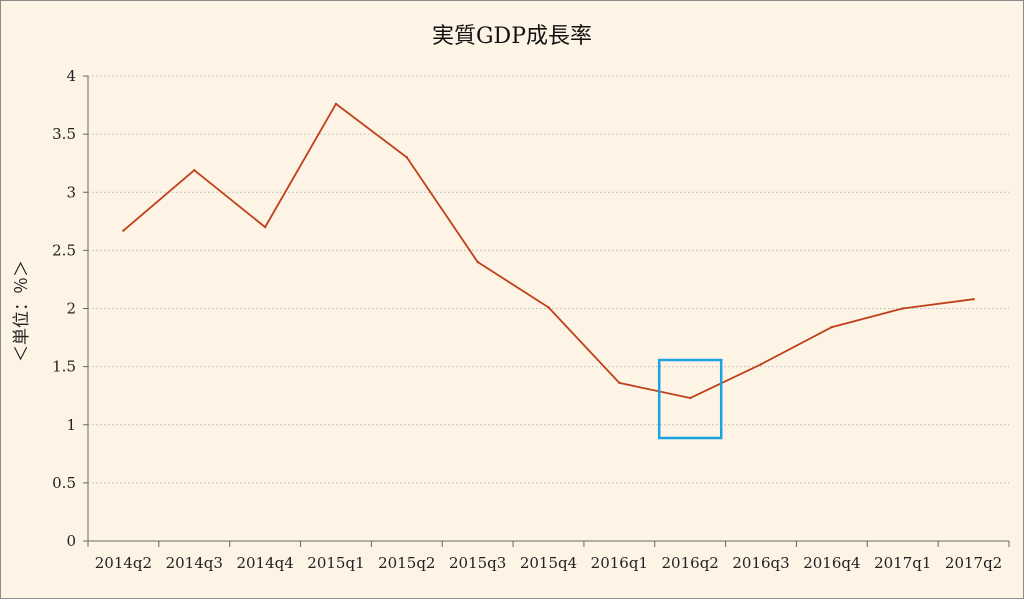 The height and width of the screenshot is (599, 1024). What do you see at coordinates (64, 134) in the screenshot?
I see `y-tick-label: 3.5` at bounding box center [64, 134].